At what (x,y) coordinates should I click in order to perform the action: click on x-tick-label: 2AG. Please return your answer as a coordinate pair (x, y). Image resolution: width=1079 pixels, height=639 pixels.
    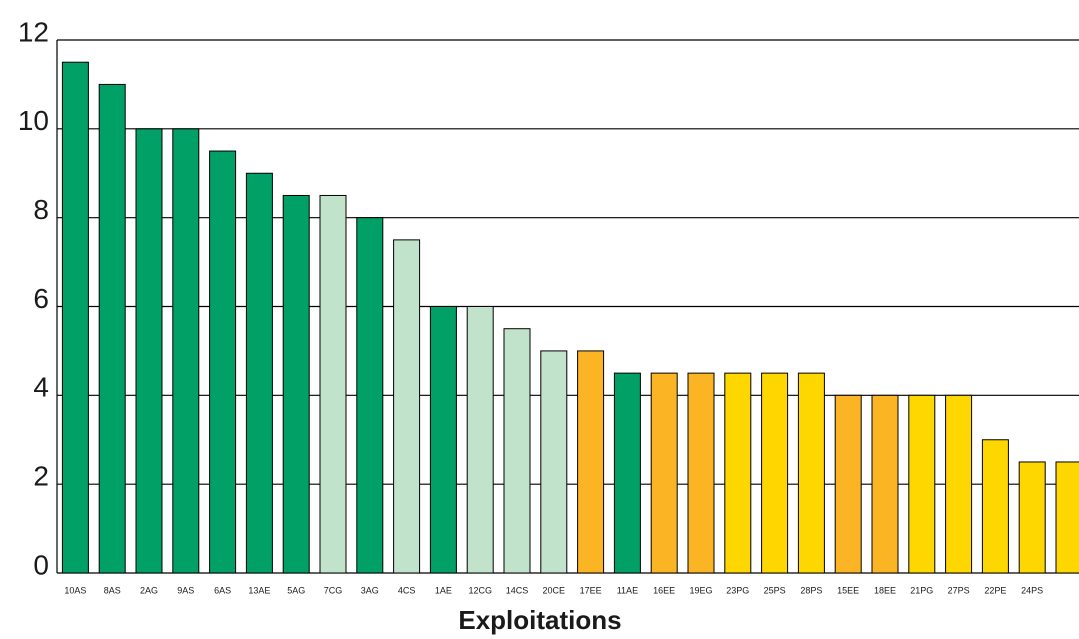
    Looking at the image, I should click on (149, 590).